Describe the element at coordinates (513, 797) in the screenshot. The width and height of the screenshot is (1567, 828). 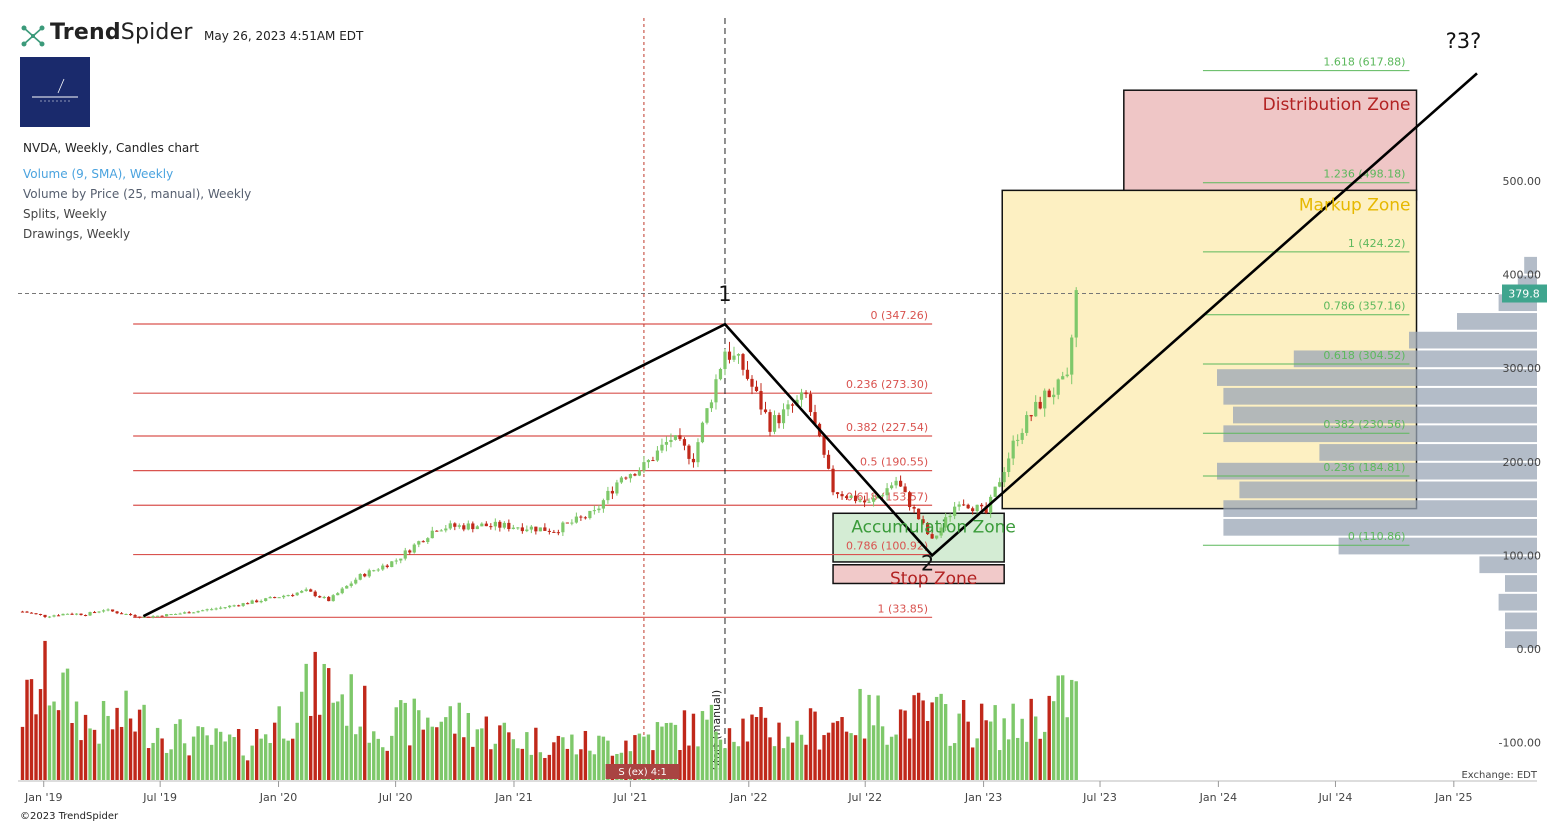
I see `x-axis-tick-label: Jan '21` at that location.